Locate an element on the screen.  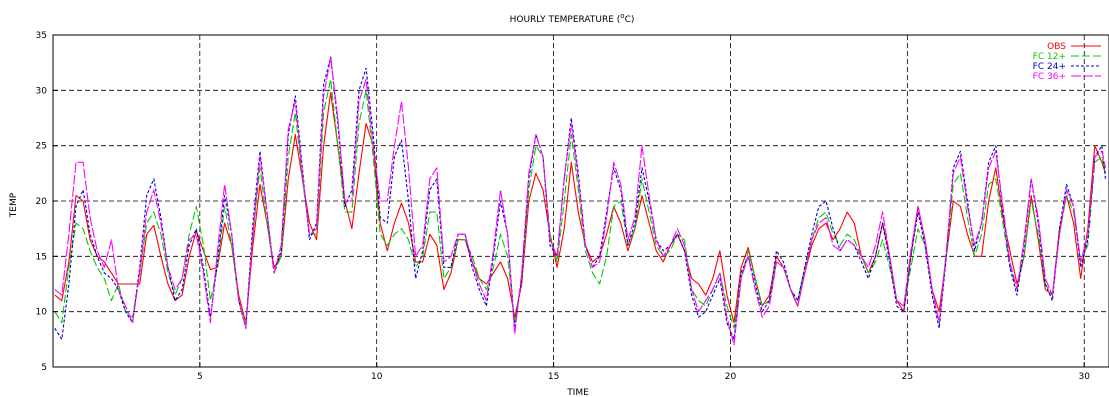
y-tick-label: 20 is located at coordinates (42, 202).